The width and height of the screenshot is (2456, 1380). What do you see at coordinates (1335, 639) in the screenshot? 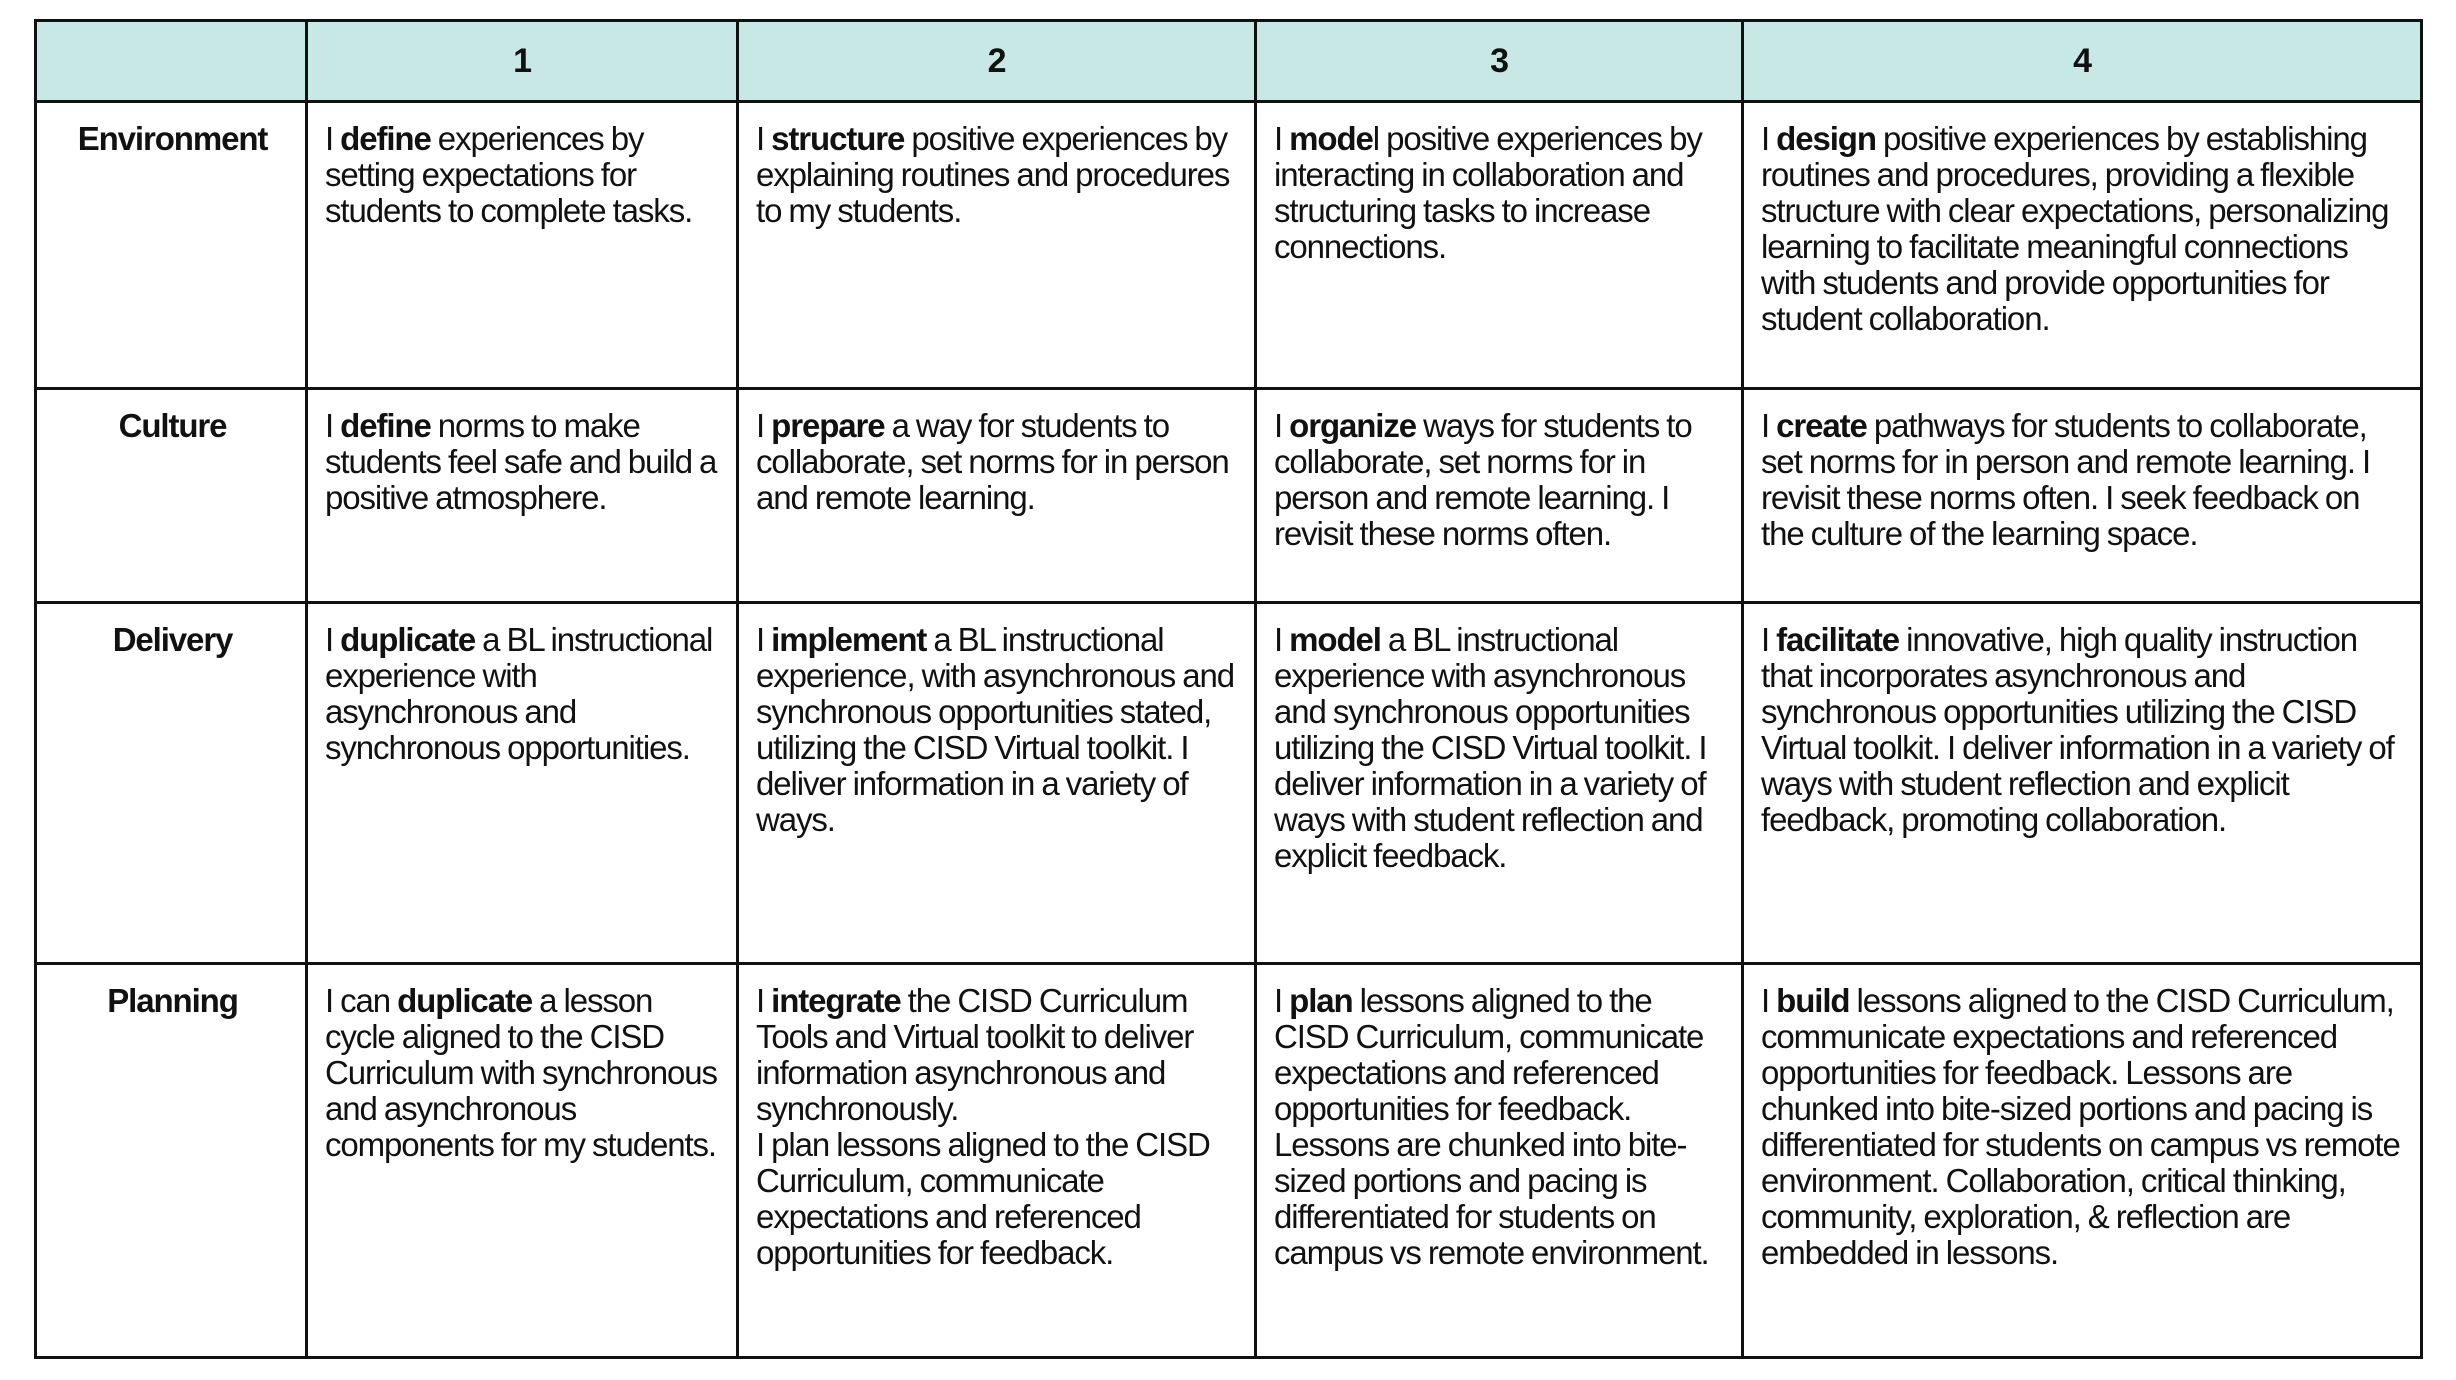
I see `cell-keyword: model` at bounding box center [1335, 639].